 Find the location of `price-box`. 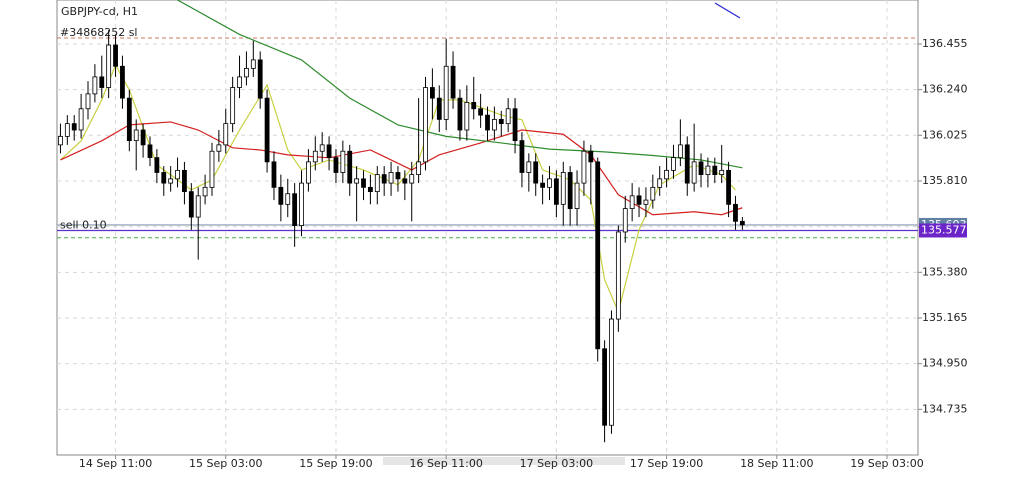

price-box is located at coordinates (943, 230).